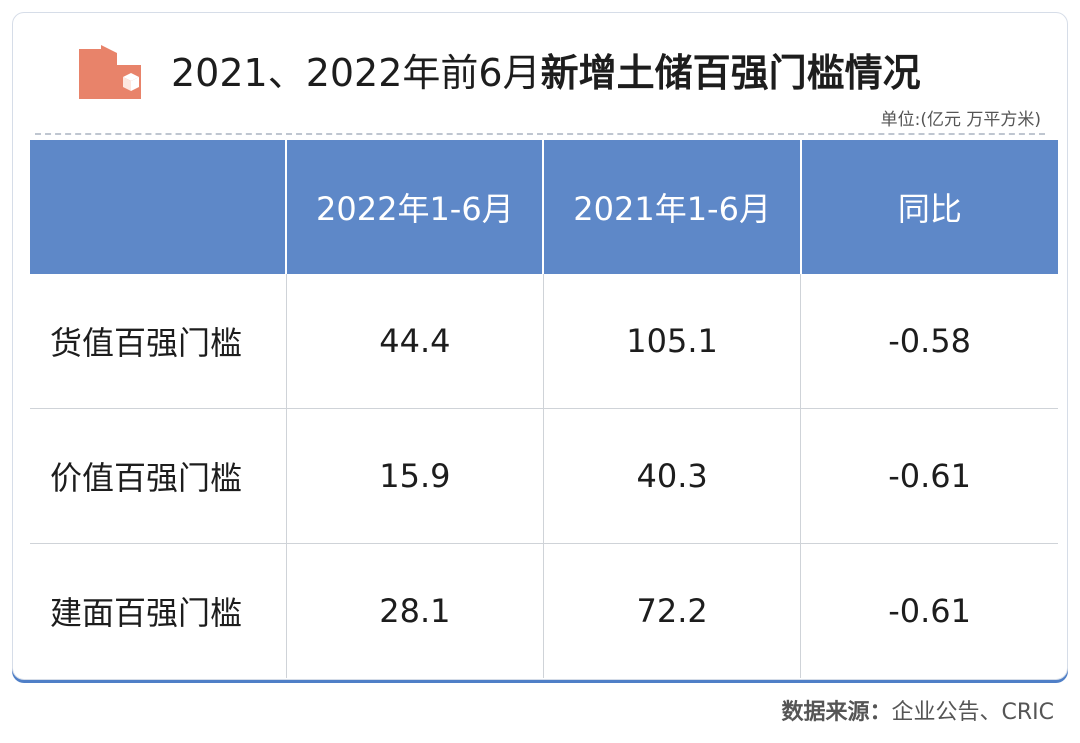  I want to click on row-label: 货值百强门槛, so click(158, 341).